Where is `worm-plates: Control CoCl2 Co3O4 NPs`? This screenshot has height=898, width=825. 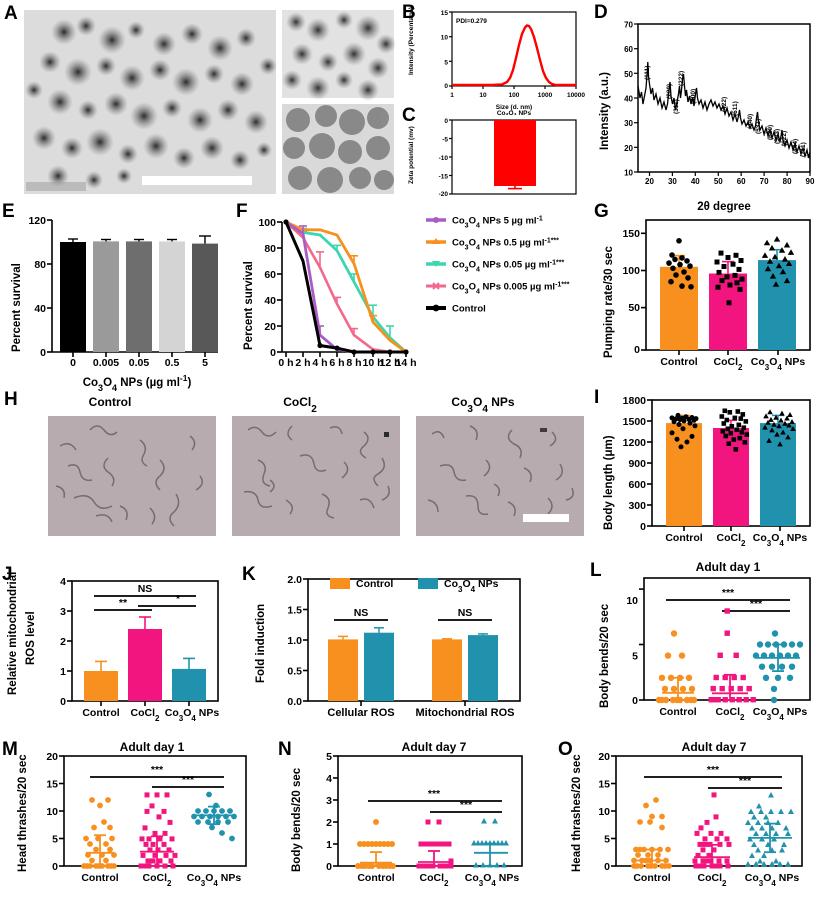
worm-plates: Control CoCl2 Co3O4 NPs is located at coordinates (316, 465).